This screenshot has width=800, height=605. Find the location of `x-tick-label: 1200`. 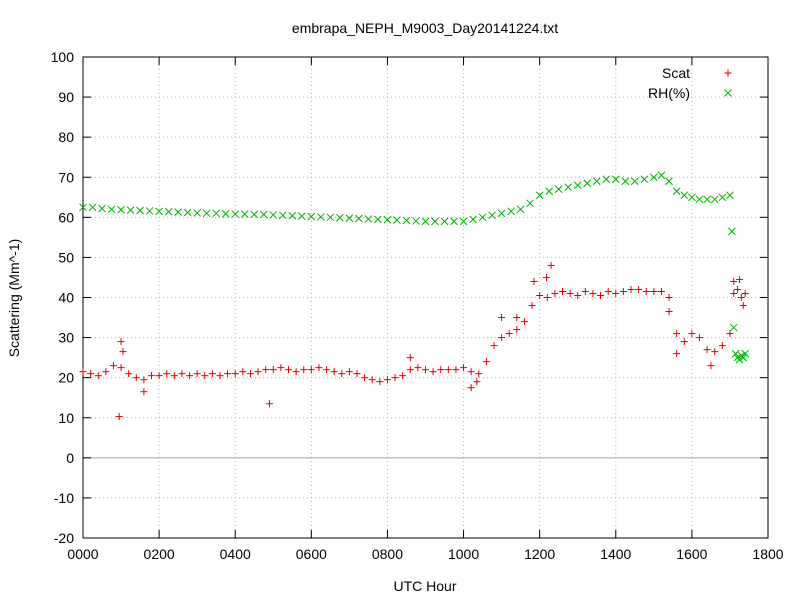

x-tick-label: 1200 is located at coordinates (539, 554).